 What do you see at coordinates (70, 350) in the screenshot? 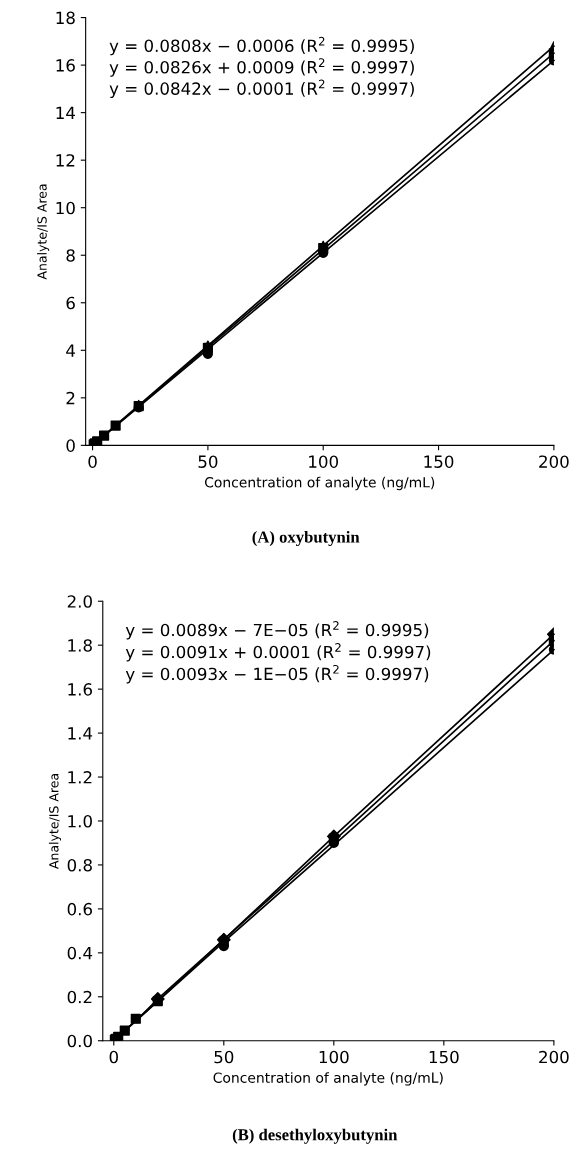
I see `y-tick-label: 4` at bounding box center [70, 350].